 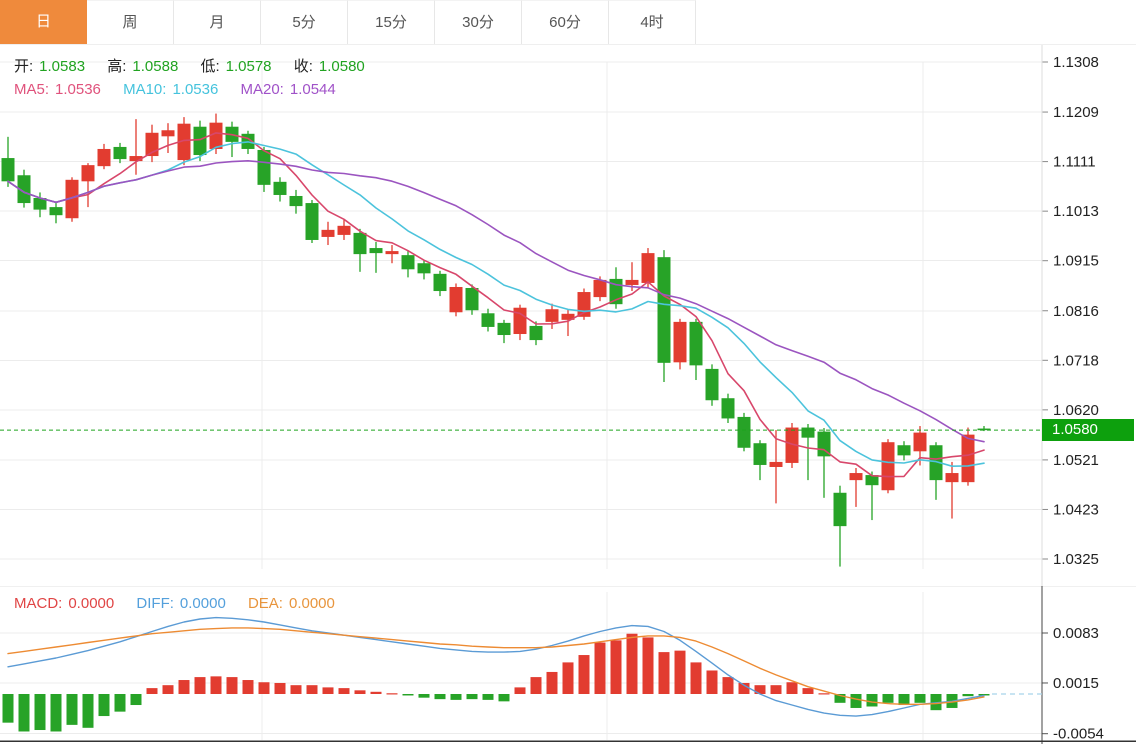 What do you see at coordinates (304, 22) in the screenshot?
I see `tab-5min: 5分` at bounding box center [304, 22].